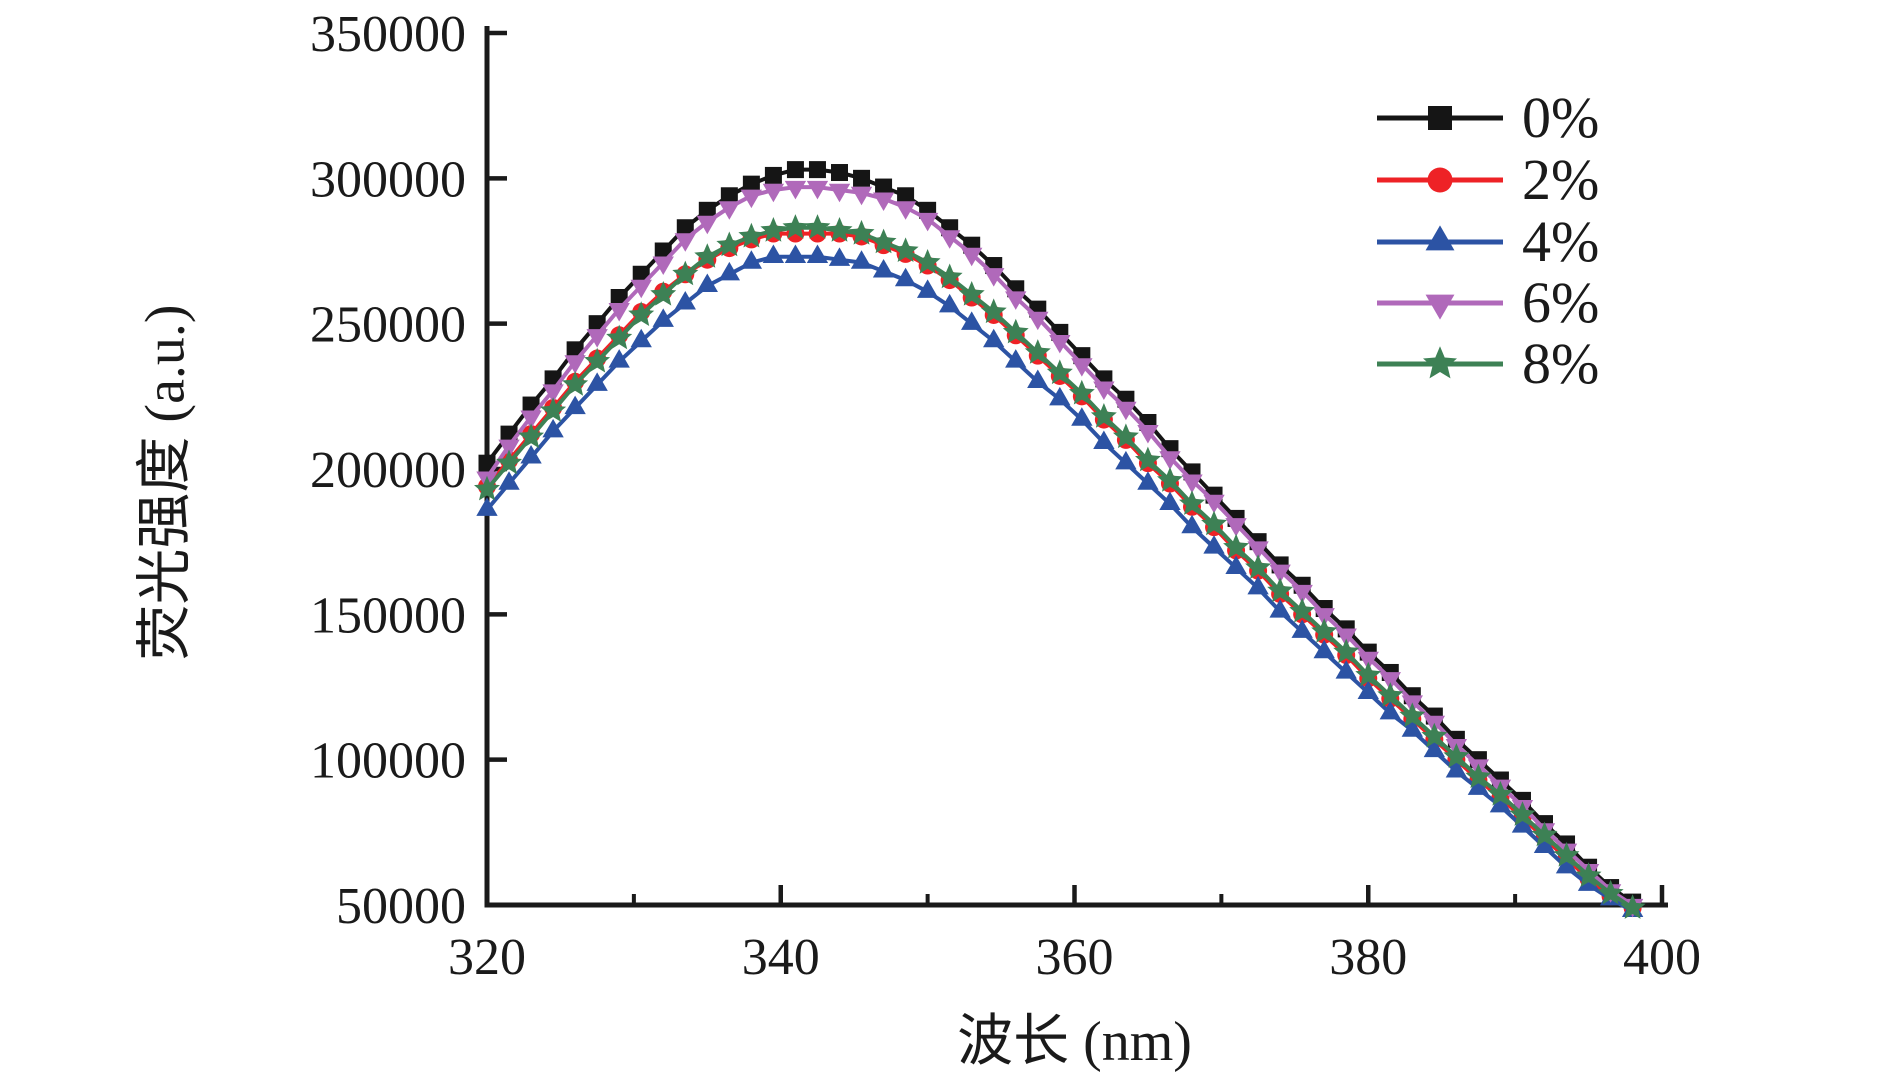 This screenshot has height=1079, width=1890. Describe the element at coordinates (1560, 241) in the screenshot. I see `legend-label-4%: 4%` at that location.